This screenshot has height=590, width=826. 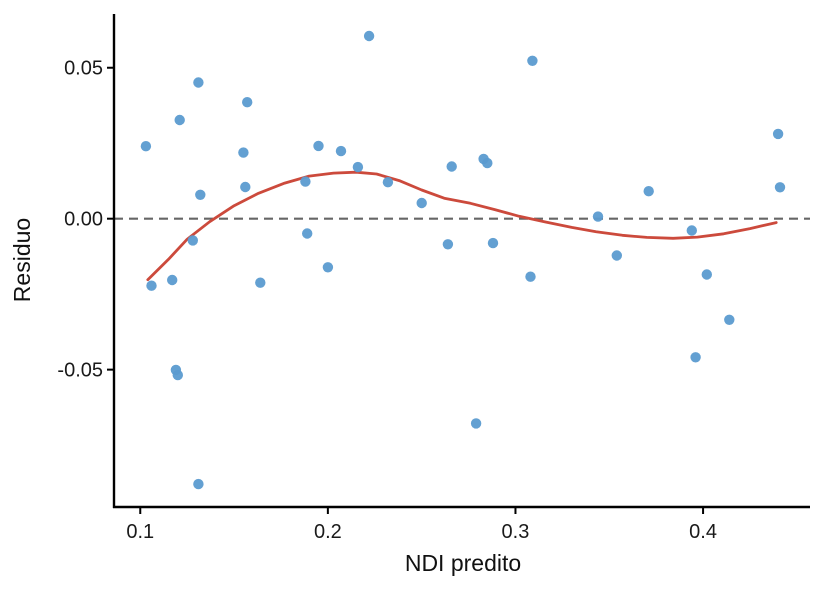 What do you see at coordinates (462, 226) in the screenshot?
I see `smooth-trend-line` at bounding box center [462, 226].